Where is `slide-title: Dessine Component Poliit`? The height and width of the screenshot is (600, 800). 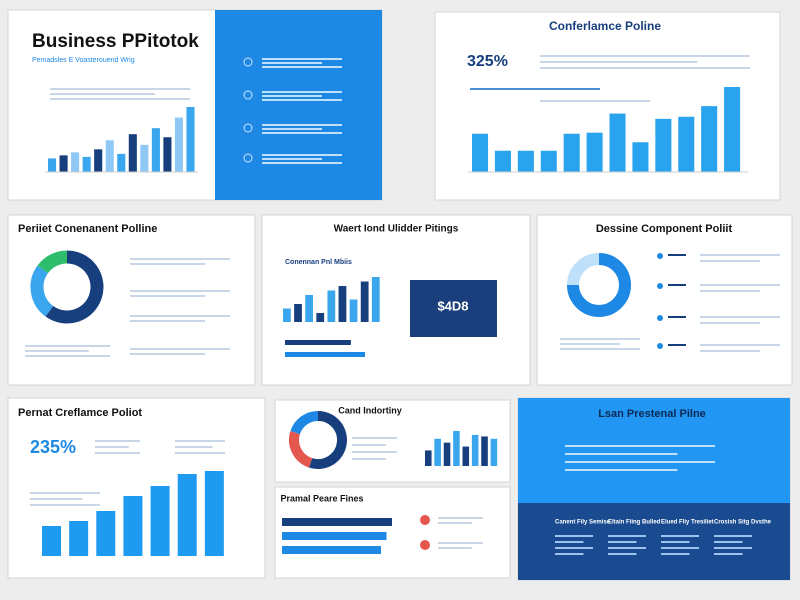 slide-title: Dessine Component Poliit is located at coordinates (664, 229).